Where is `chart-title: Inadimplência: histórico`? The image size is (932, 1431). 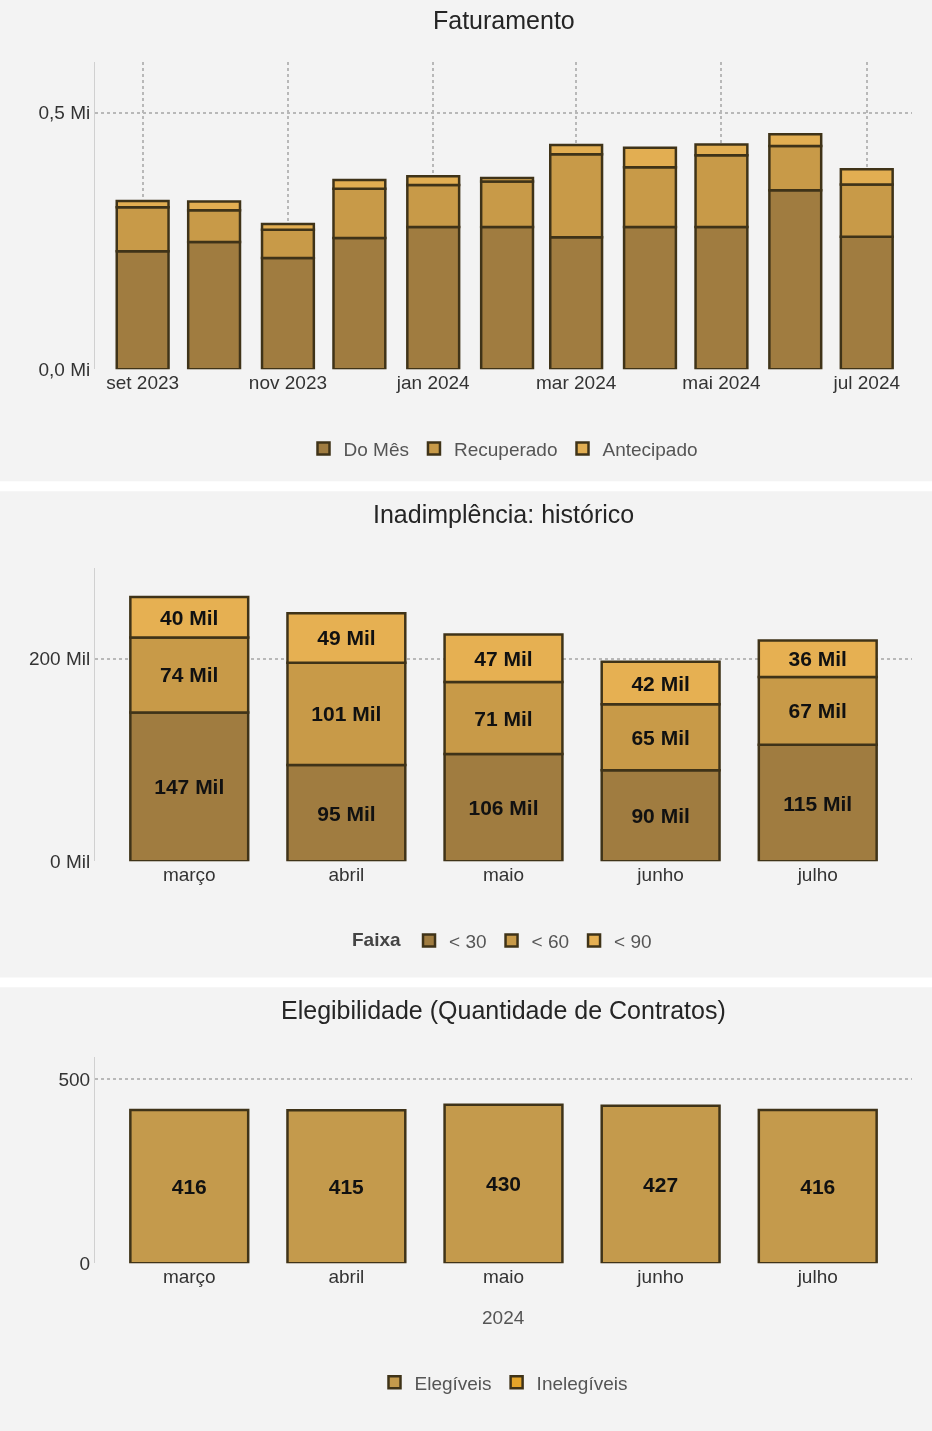
chart-title: Inadimplência: histórico is located at coordinates (504, 514).